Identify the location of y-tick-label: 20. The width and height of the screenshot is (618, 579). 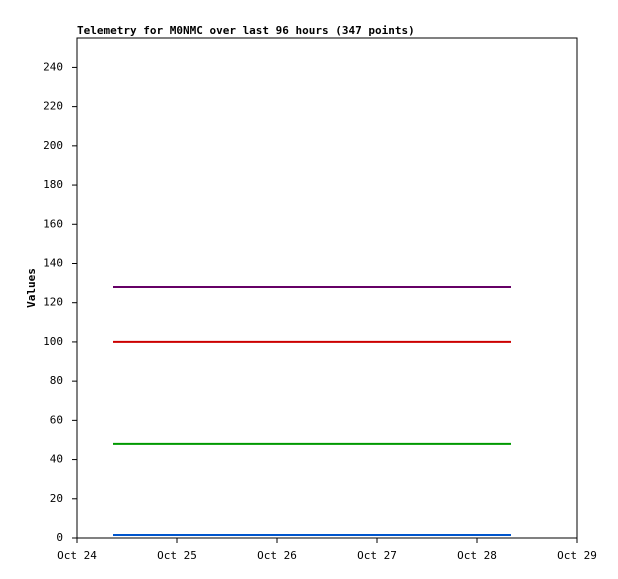
(56, 498).